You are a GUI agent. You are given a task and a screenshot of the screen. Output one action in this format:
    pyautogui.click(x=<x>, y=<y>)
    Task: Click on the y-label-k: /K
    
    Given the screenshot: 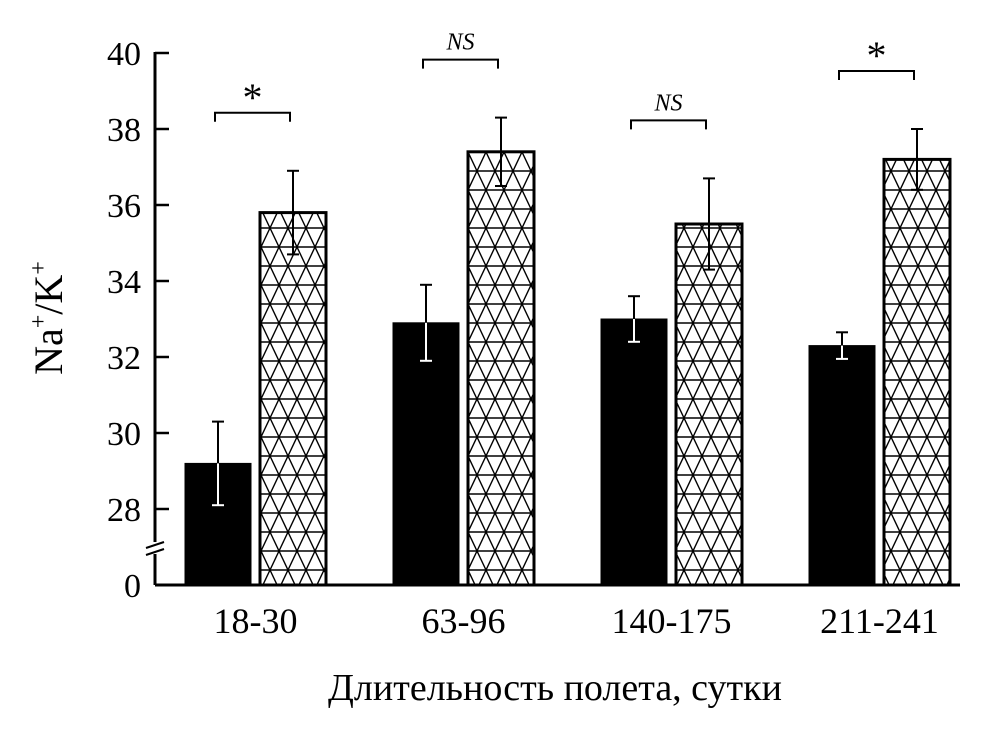 What is the action you would take?
    pyautogui.click(x=48, y=295)
    